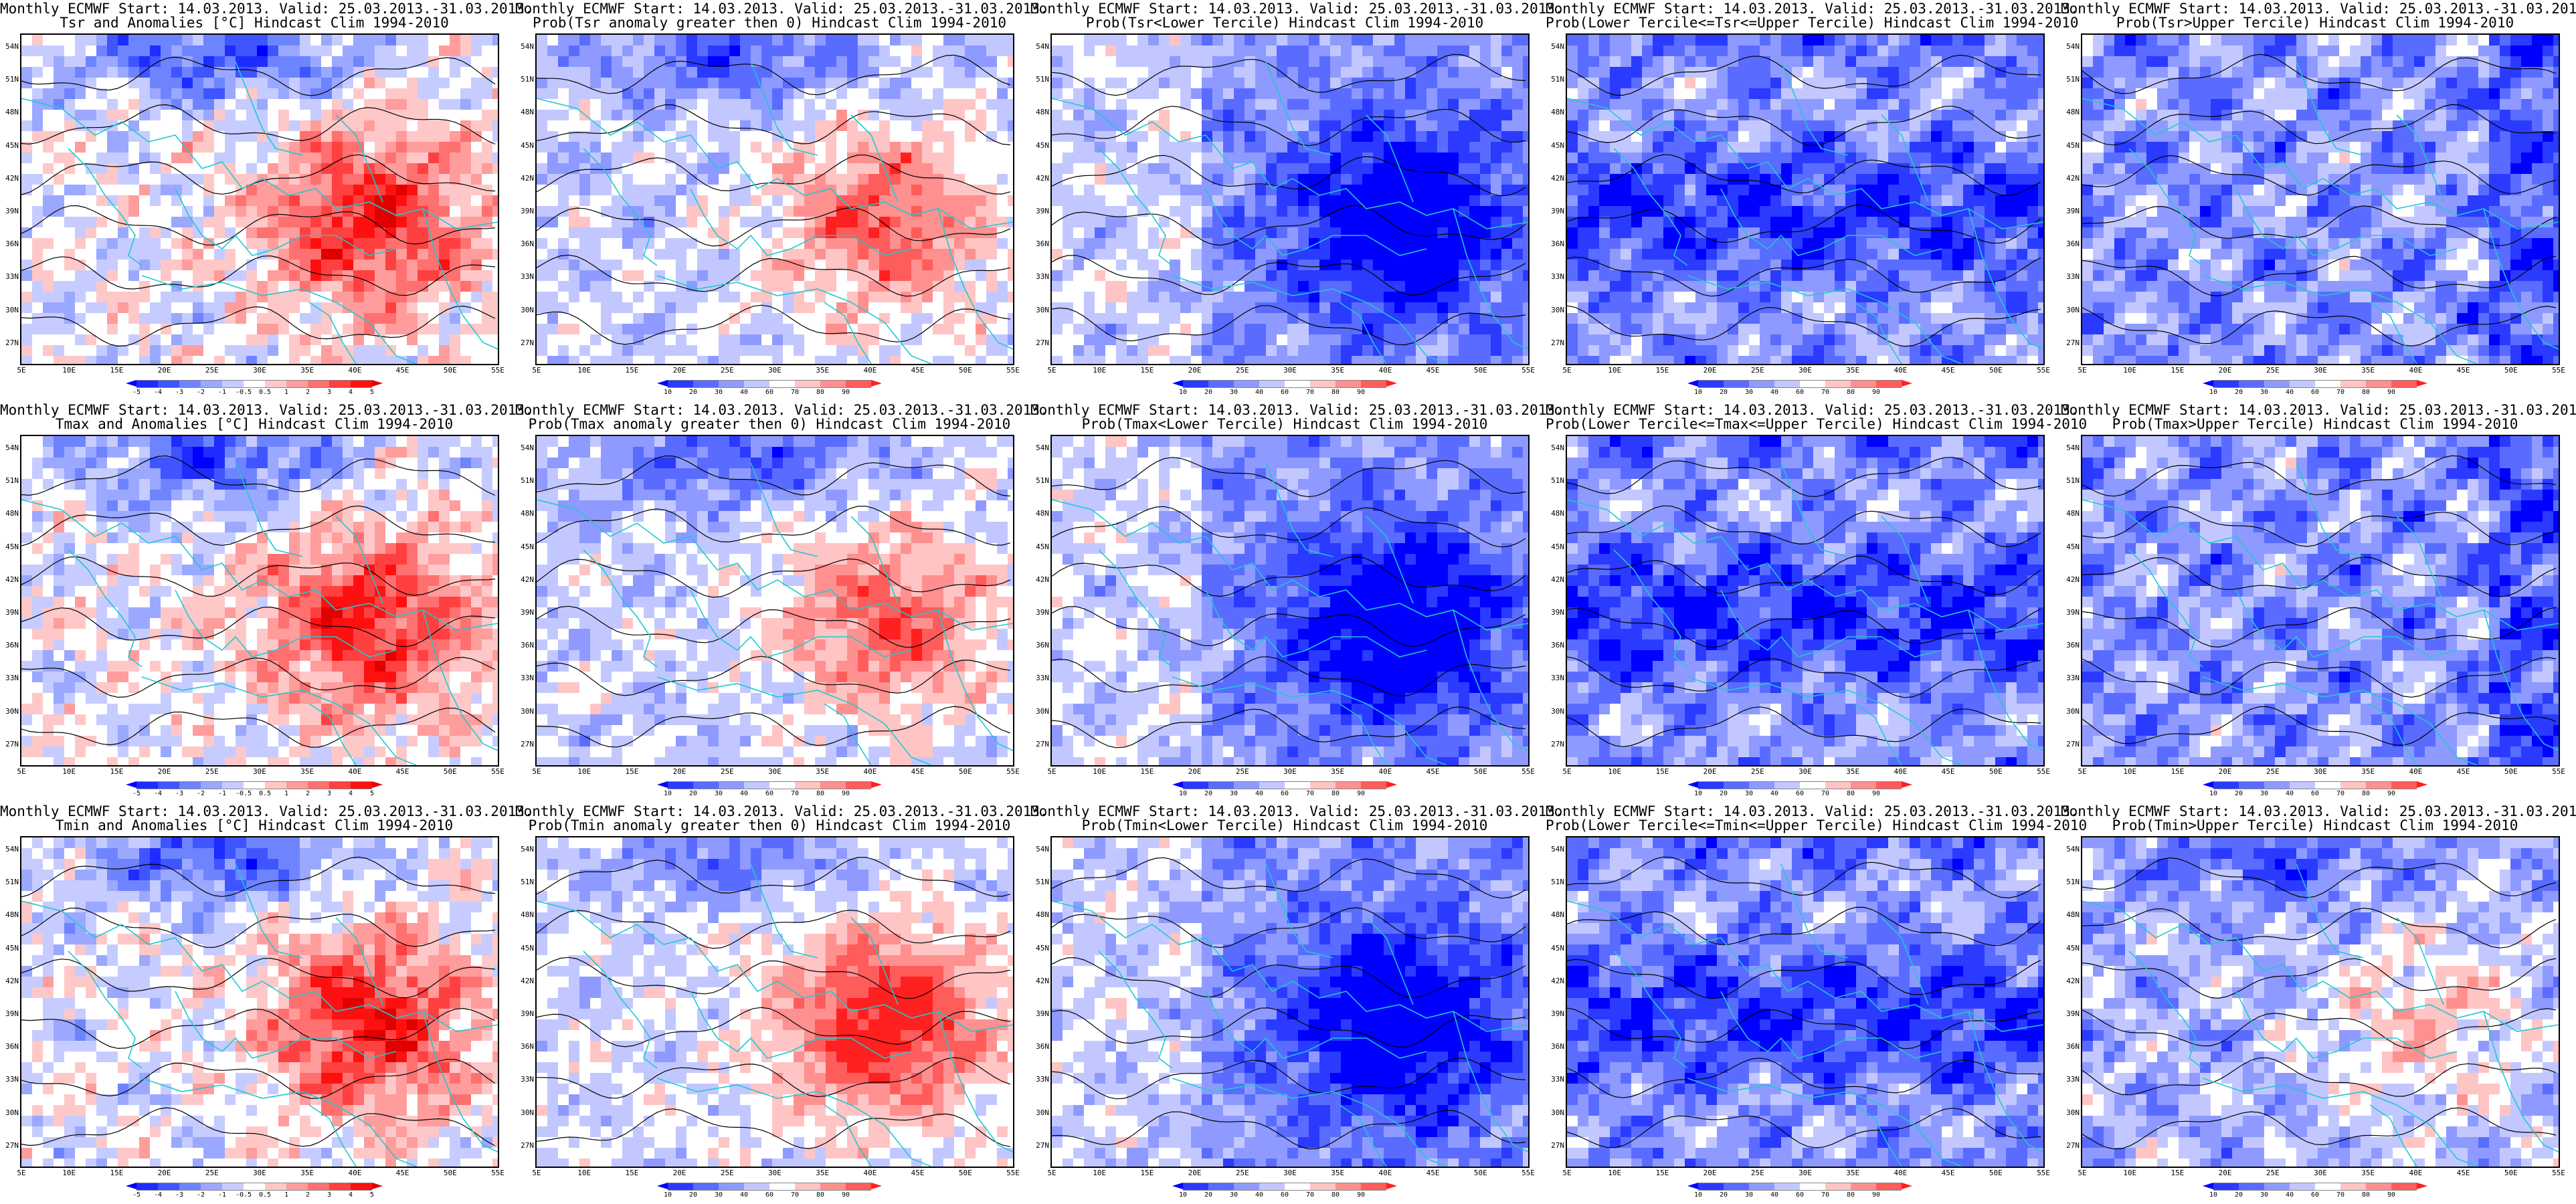 This screenshot has width=2576, height=1204. What do you see at coordinates (966, 371) in the screenshot?
I see `longitude-tick-label: 50E` at bounding box center [966, 371].